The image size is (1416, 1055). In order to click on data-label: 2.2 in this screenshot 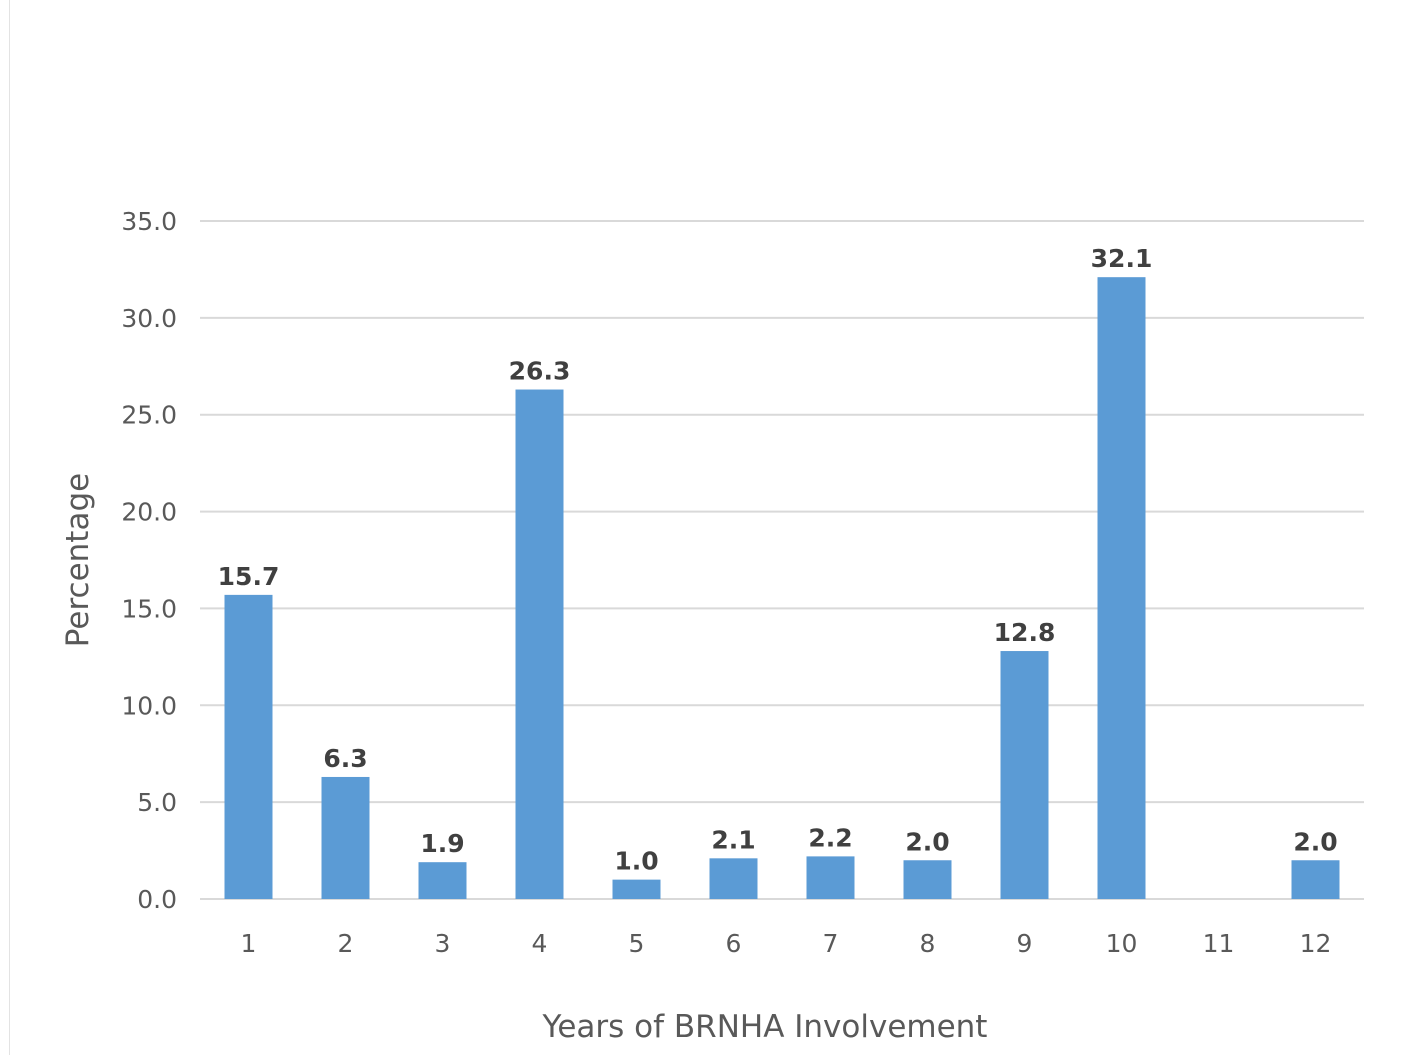, I will do `click(830, 837)`.